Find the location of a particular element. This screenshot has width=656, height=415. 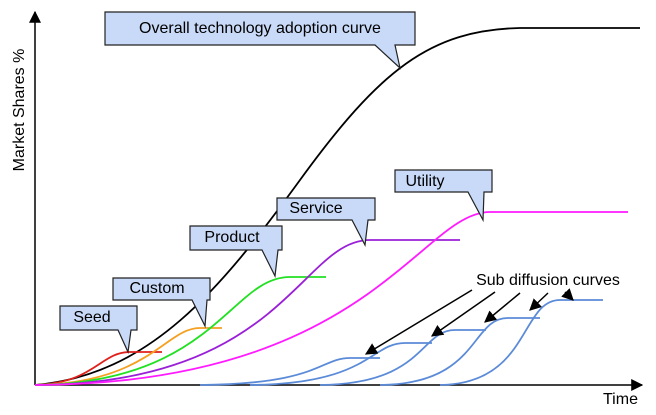

sub-curves is located at coordinates (401, 342).